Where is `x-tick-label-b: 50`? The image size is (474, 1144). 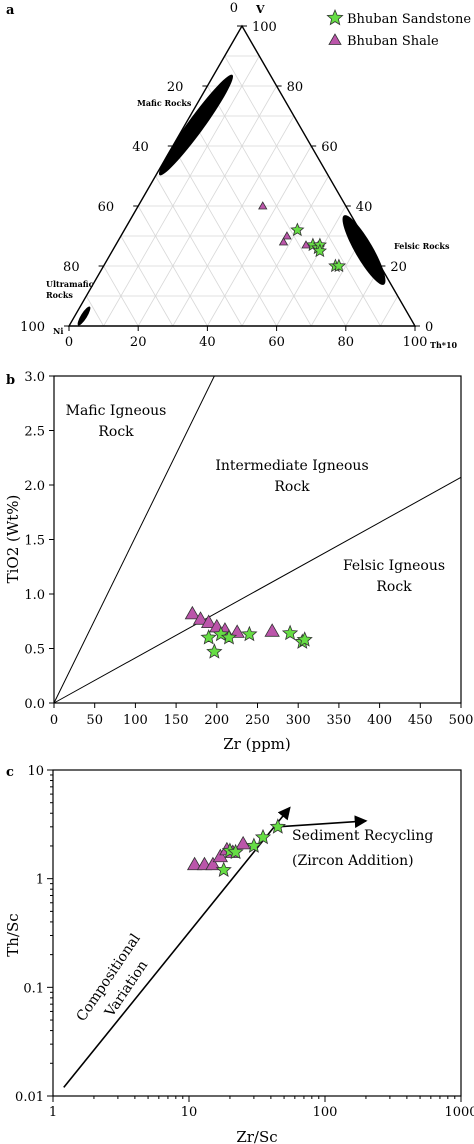
x-tick-label-b: 50 is located at coordinates (94, 720).